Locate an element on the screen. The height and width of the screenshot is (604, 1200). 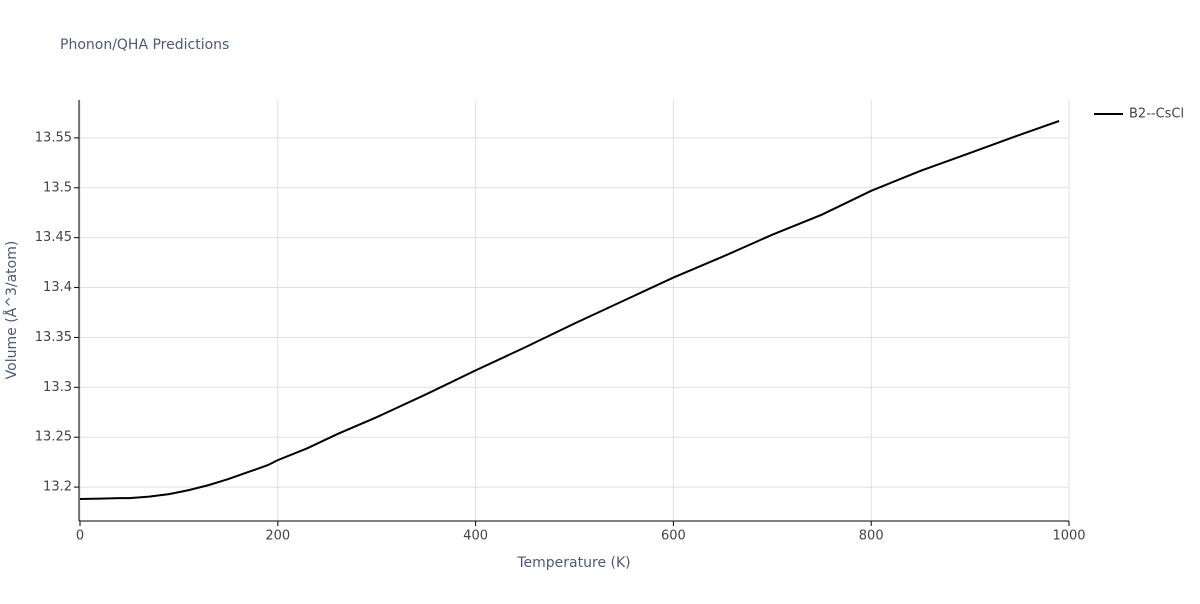
x-tick-label: 600 is located at coordinates (673, 536).